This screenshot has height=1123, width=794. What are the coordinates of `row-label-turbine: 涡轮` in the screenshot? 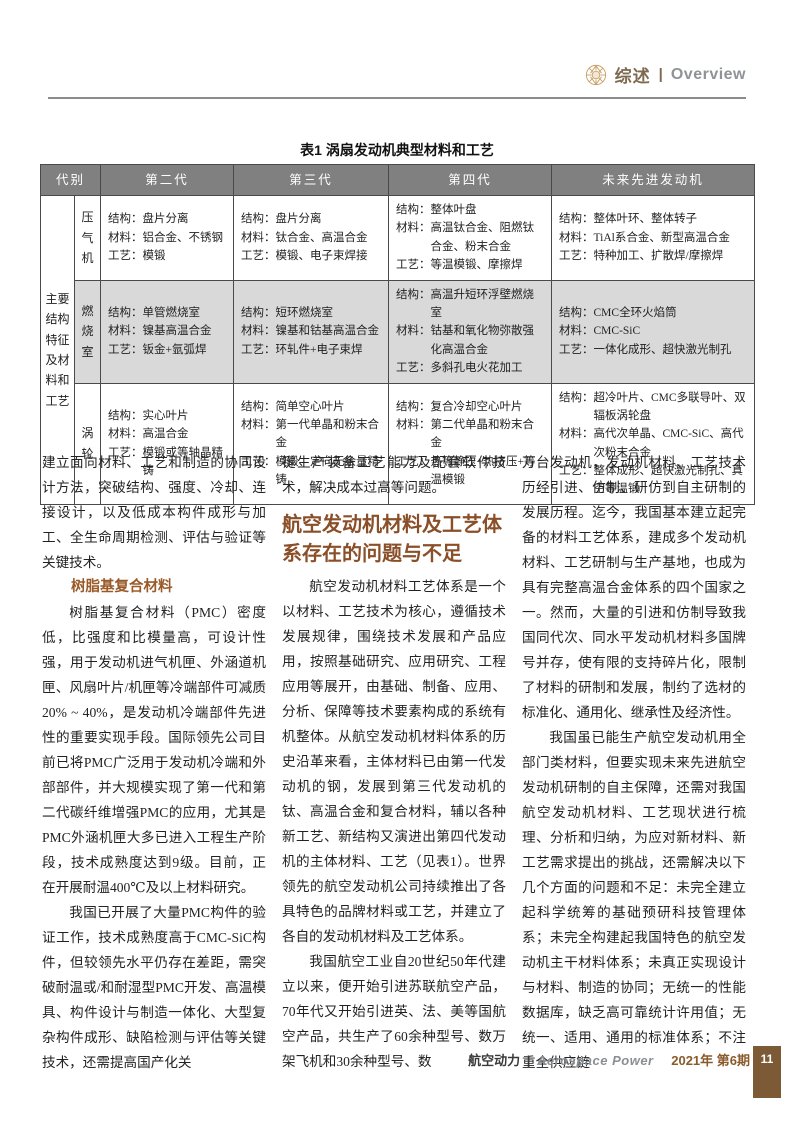 It's located at (87, 443).